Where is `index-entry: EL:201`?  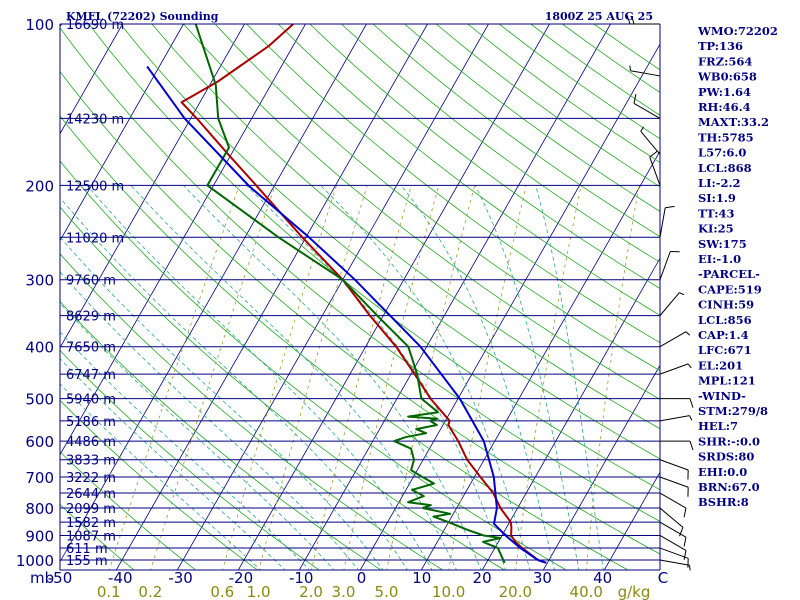 index-entry: EL:201 is located at coordinates (720, 365).